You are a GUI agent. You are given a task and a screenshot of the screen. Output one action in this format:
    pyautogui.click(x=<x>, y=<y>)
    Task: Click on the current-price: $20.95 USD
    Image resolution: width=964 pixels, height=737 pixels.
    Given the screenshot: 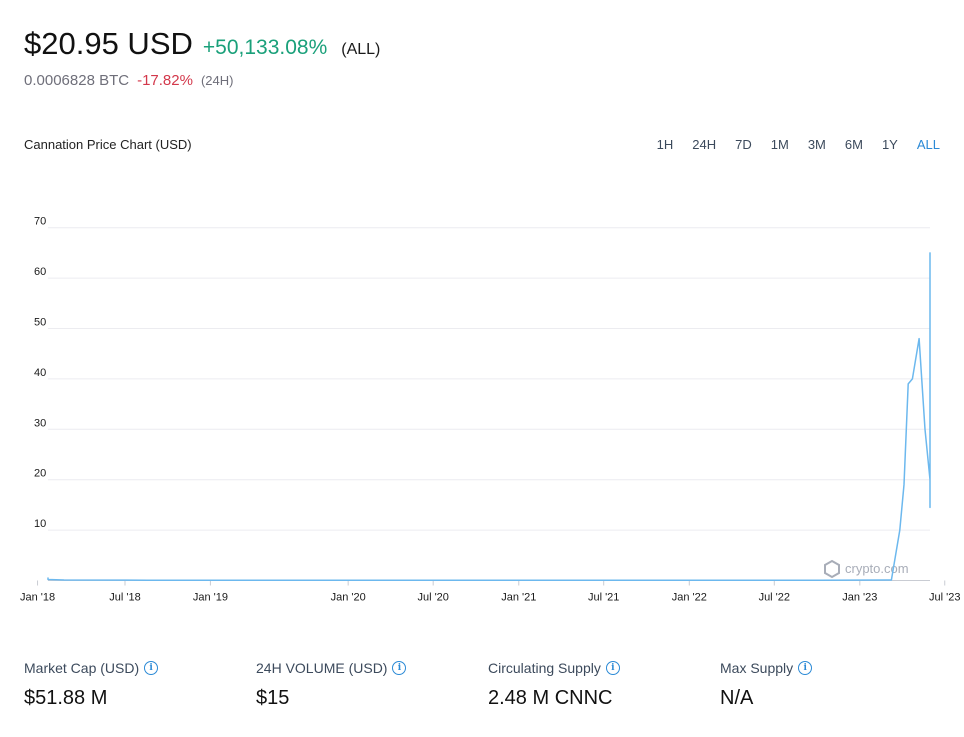 What is the action you would take?
    pyautogui.click(x=108, y=43)
    